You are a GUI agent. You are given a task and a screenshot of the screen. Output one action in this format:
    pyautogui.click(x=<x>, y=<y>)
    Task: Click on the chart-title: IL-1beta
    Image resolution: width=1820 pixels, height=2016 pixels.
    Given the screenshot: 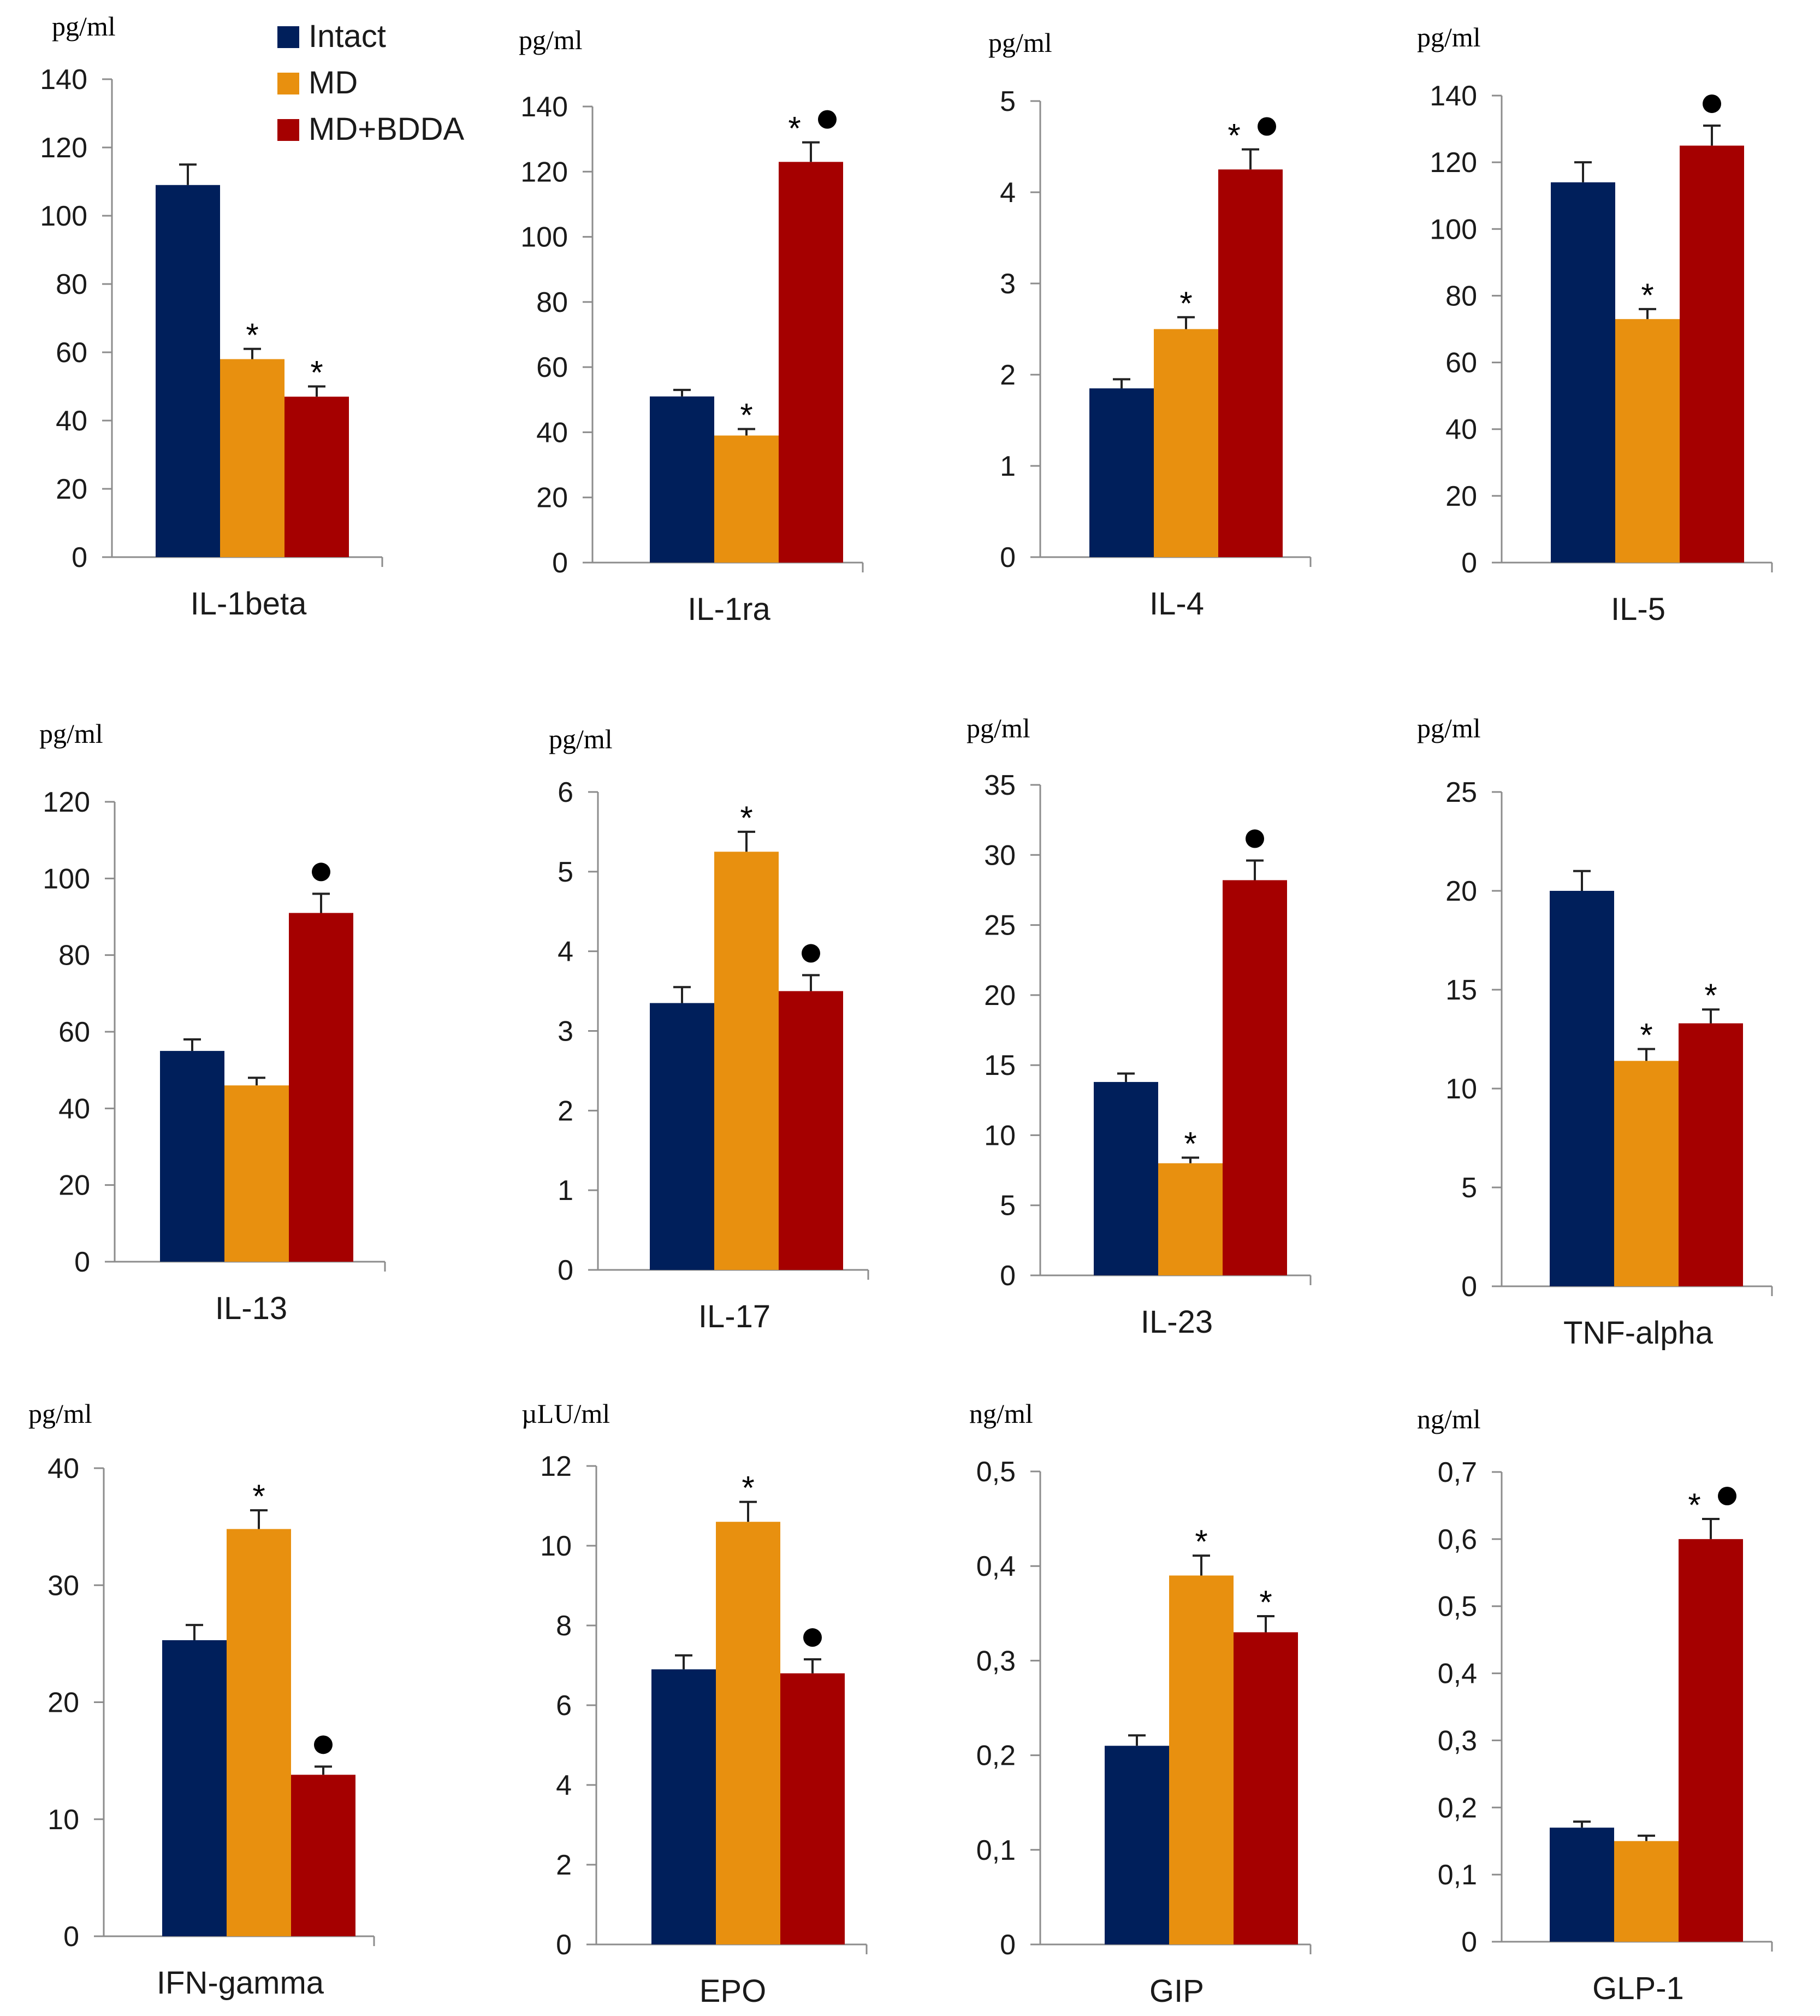 What is the action you would take?
    pyautogui.click(x=249, y=604)
    